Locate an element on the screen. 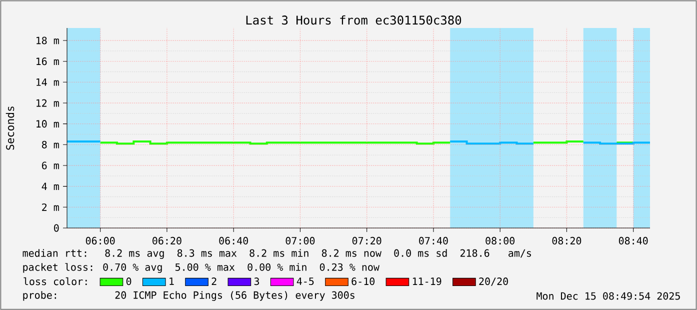  y-tick-label: 4 m is located at coordinates (50, 186).